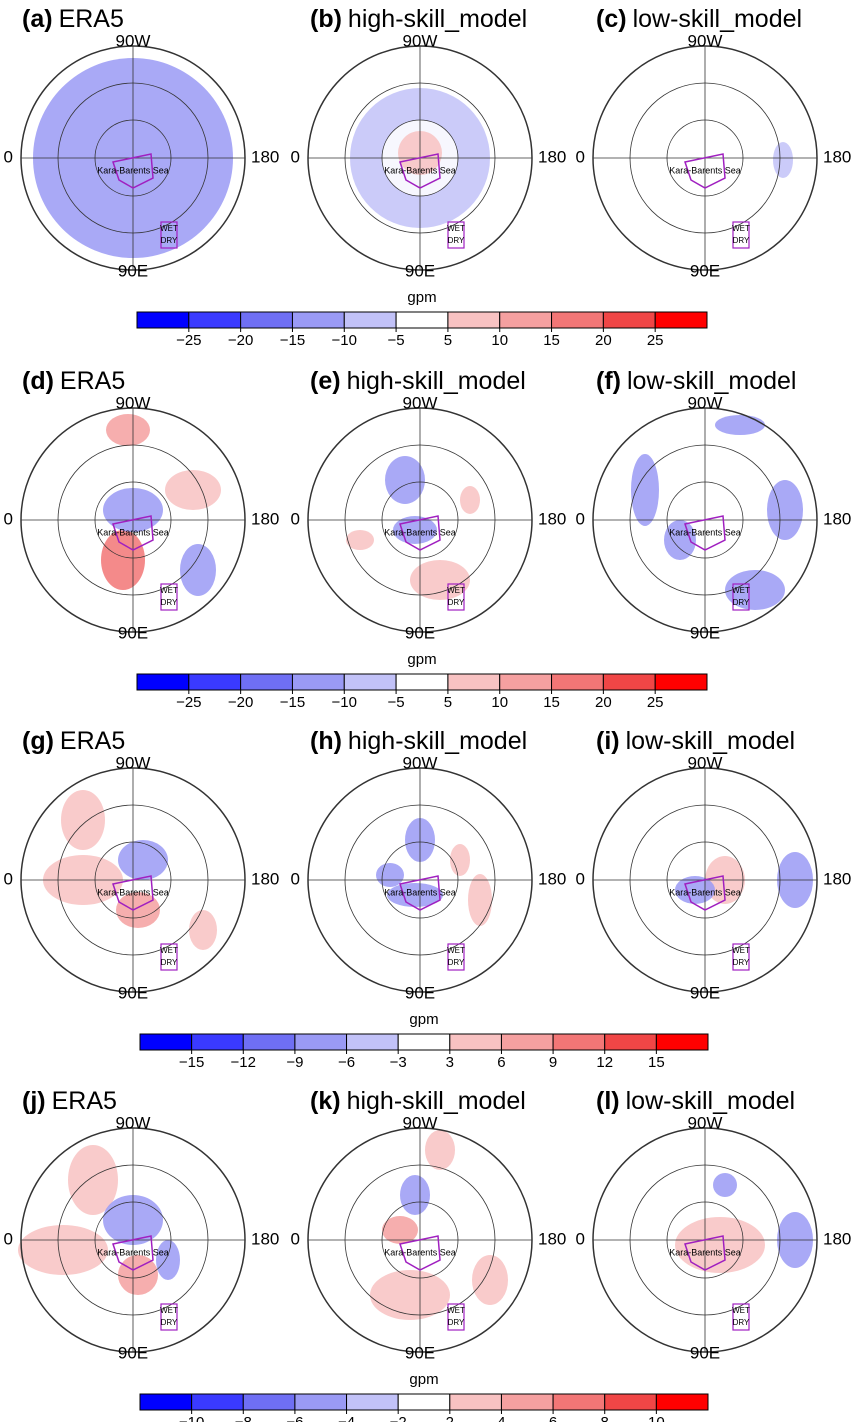 The image size is (854, 1422). I want to click on colorbar-tick-label: 2, so click(450, 1418).